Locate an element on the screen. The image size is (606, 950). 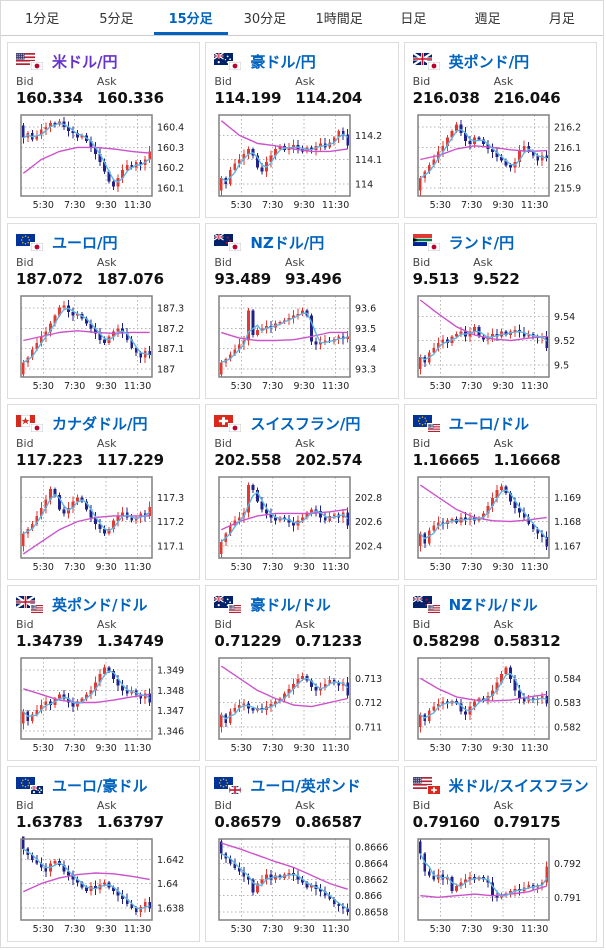
candlestick-chart: 114.2 114.1 114 5:30 7:30 9:30 11:30 is located at coordinates (301, 164).